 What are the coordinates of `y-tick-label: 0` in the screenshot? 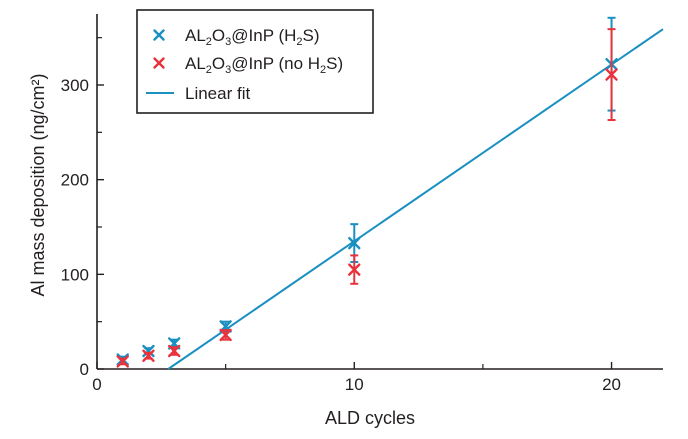 It's located at (84, 369).